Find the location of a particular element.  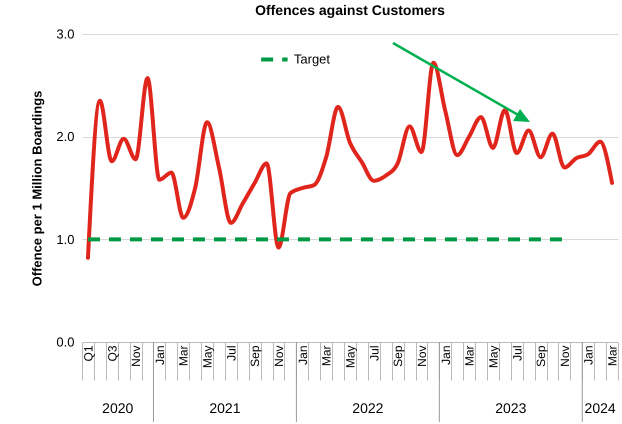

y-axis-title: Offence per 1 Million Boardings is located at coordinates (36, 188).